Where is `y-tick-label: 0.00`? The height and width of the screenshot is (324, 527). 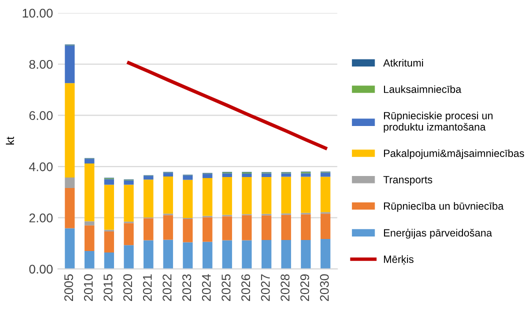
y-tick-label: 0.00 is located at coordinates (41, 269).